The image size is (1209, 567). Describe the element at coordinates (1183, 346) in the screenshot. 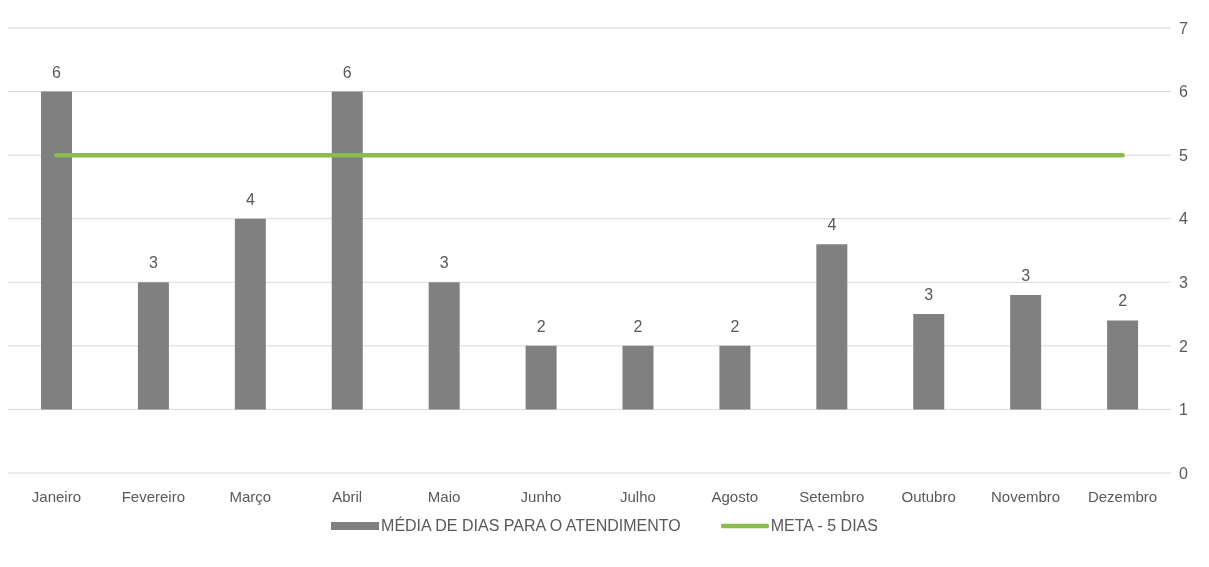

I see `y-tick-label: 2` at that location.